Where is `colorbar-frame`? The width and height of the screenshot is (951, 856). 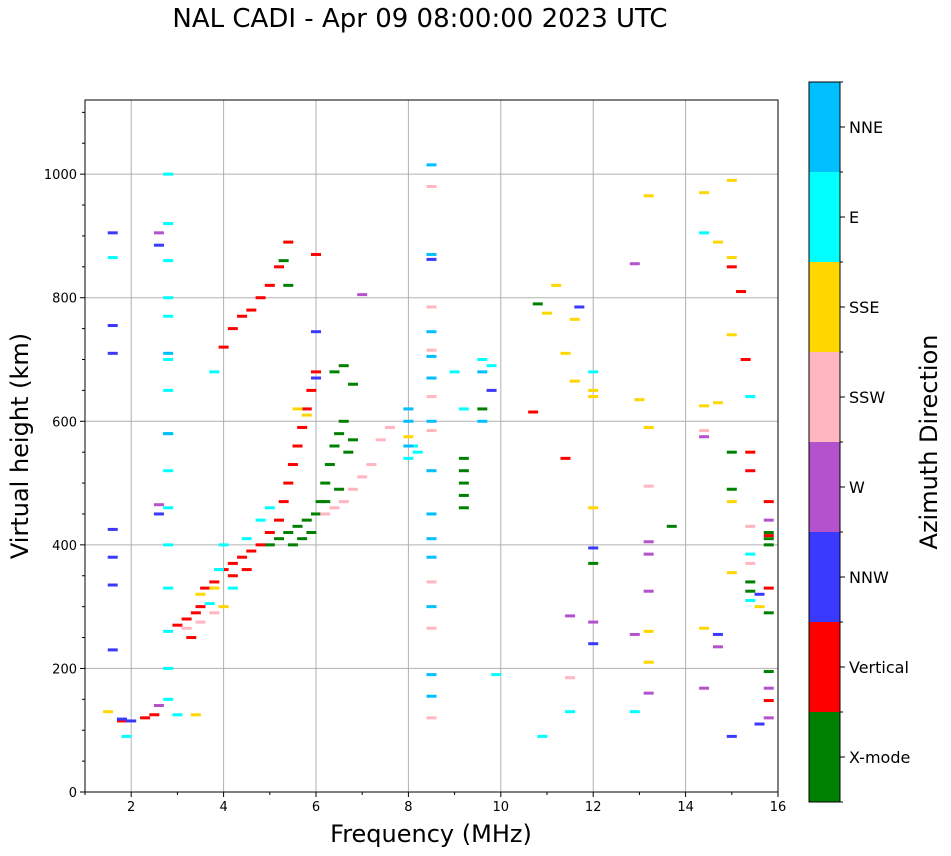 colorbar-frame is located at coordinates (824, 442).